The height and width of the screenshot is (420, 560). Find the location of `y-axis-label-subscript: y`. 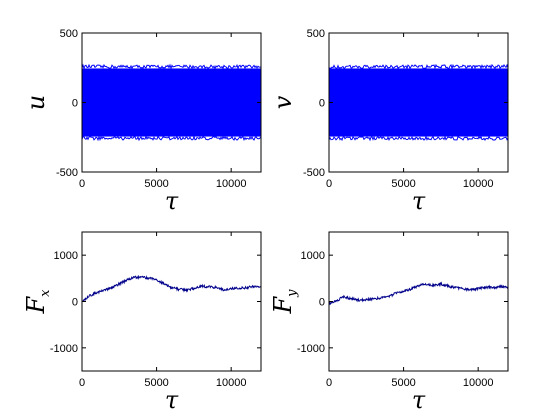

y-axis-label-subscript: y is located at coordinates (292, 293).